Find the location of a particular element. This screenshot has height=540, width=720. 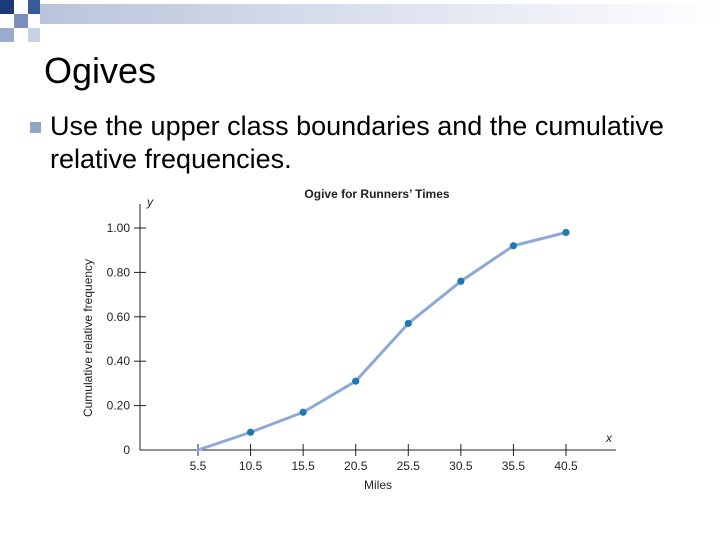

y-axis-label: Cumulative relative frequency is located at coordinates (88, 338).